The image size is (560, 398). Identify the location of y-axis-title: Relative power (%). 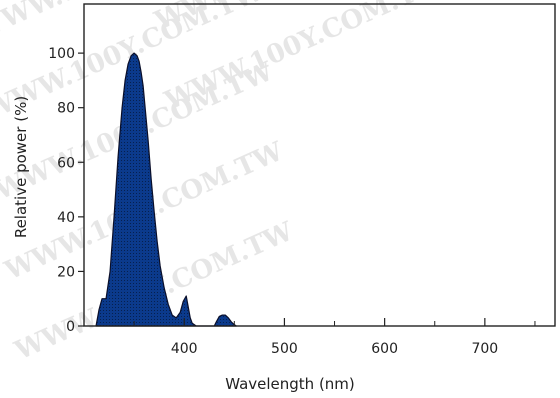
(21, 167).